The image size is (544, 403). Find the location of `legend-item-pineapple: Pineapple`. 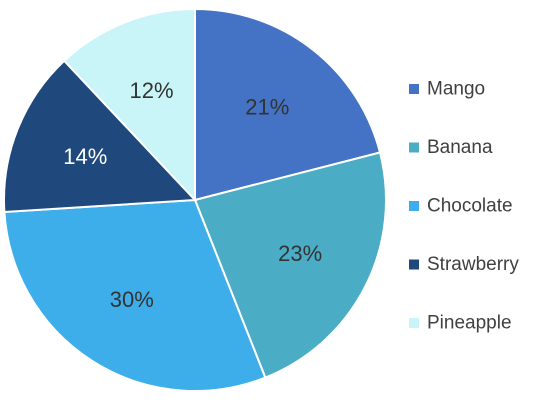

legend-item-pineapple: Pineapple is located at coordinates (460, 323).